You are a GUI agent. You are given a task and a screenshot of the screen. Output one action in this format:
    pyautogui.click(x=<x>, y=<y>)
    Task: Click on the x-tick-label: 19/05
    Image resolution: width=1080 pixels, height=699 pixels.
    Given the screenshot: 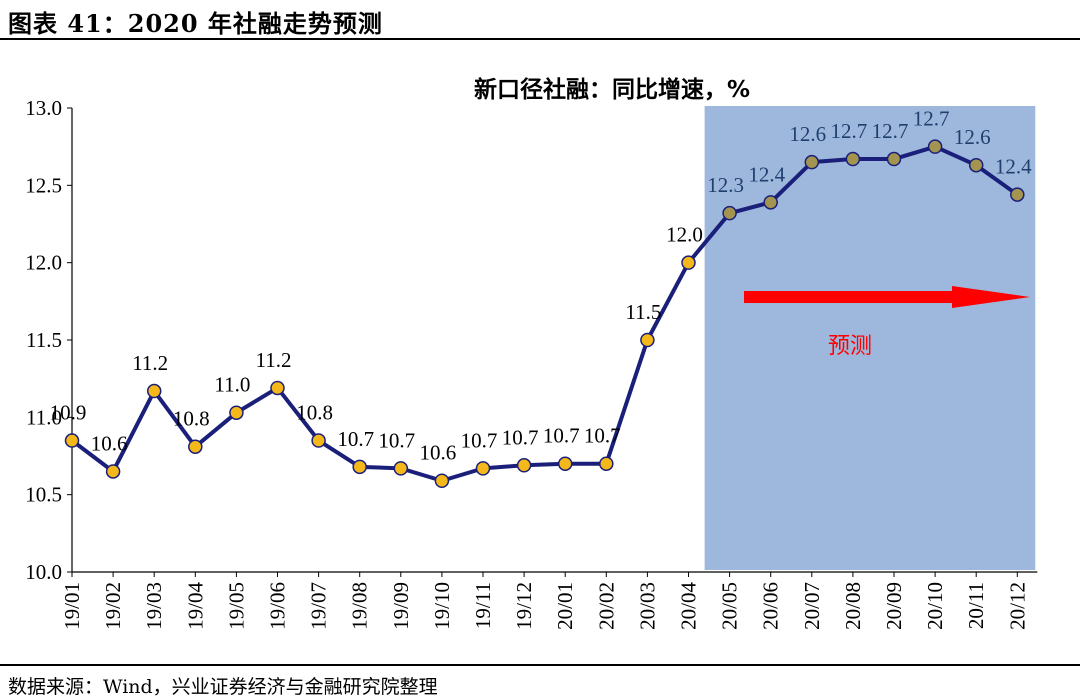 What is the action you would take?
    pyautogui.click(x=236, y=606)
    